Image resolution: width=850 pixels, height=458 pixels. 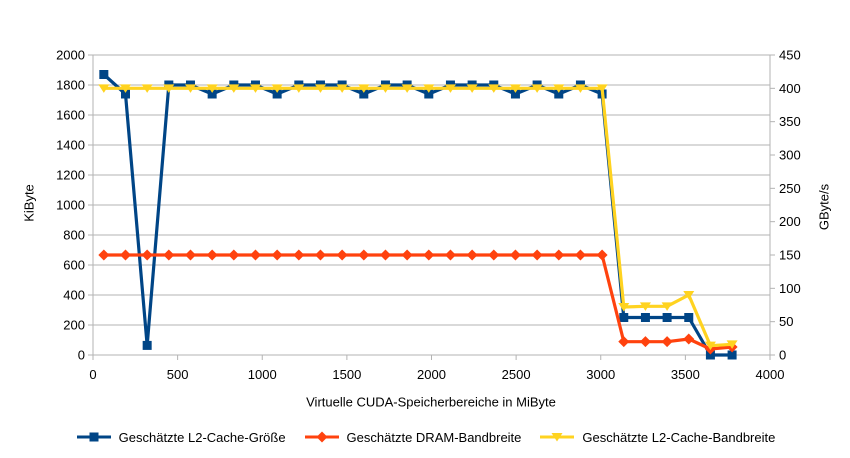 What do you see at coordinates (790, 288) in the screenshot?
I see `svg-text: 100` at bounding box center [790, 288].